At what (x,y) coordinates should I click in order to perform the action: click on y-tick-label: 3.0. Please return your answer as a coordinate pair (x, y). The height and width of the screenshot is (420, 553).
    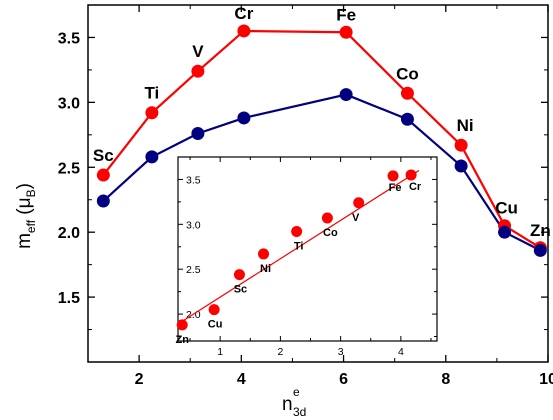
    Looking at the image, I should click on (69, 103).